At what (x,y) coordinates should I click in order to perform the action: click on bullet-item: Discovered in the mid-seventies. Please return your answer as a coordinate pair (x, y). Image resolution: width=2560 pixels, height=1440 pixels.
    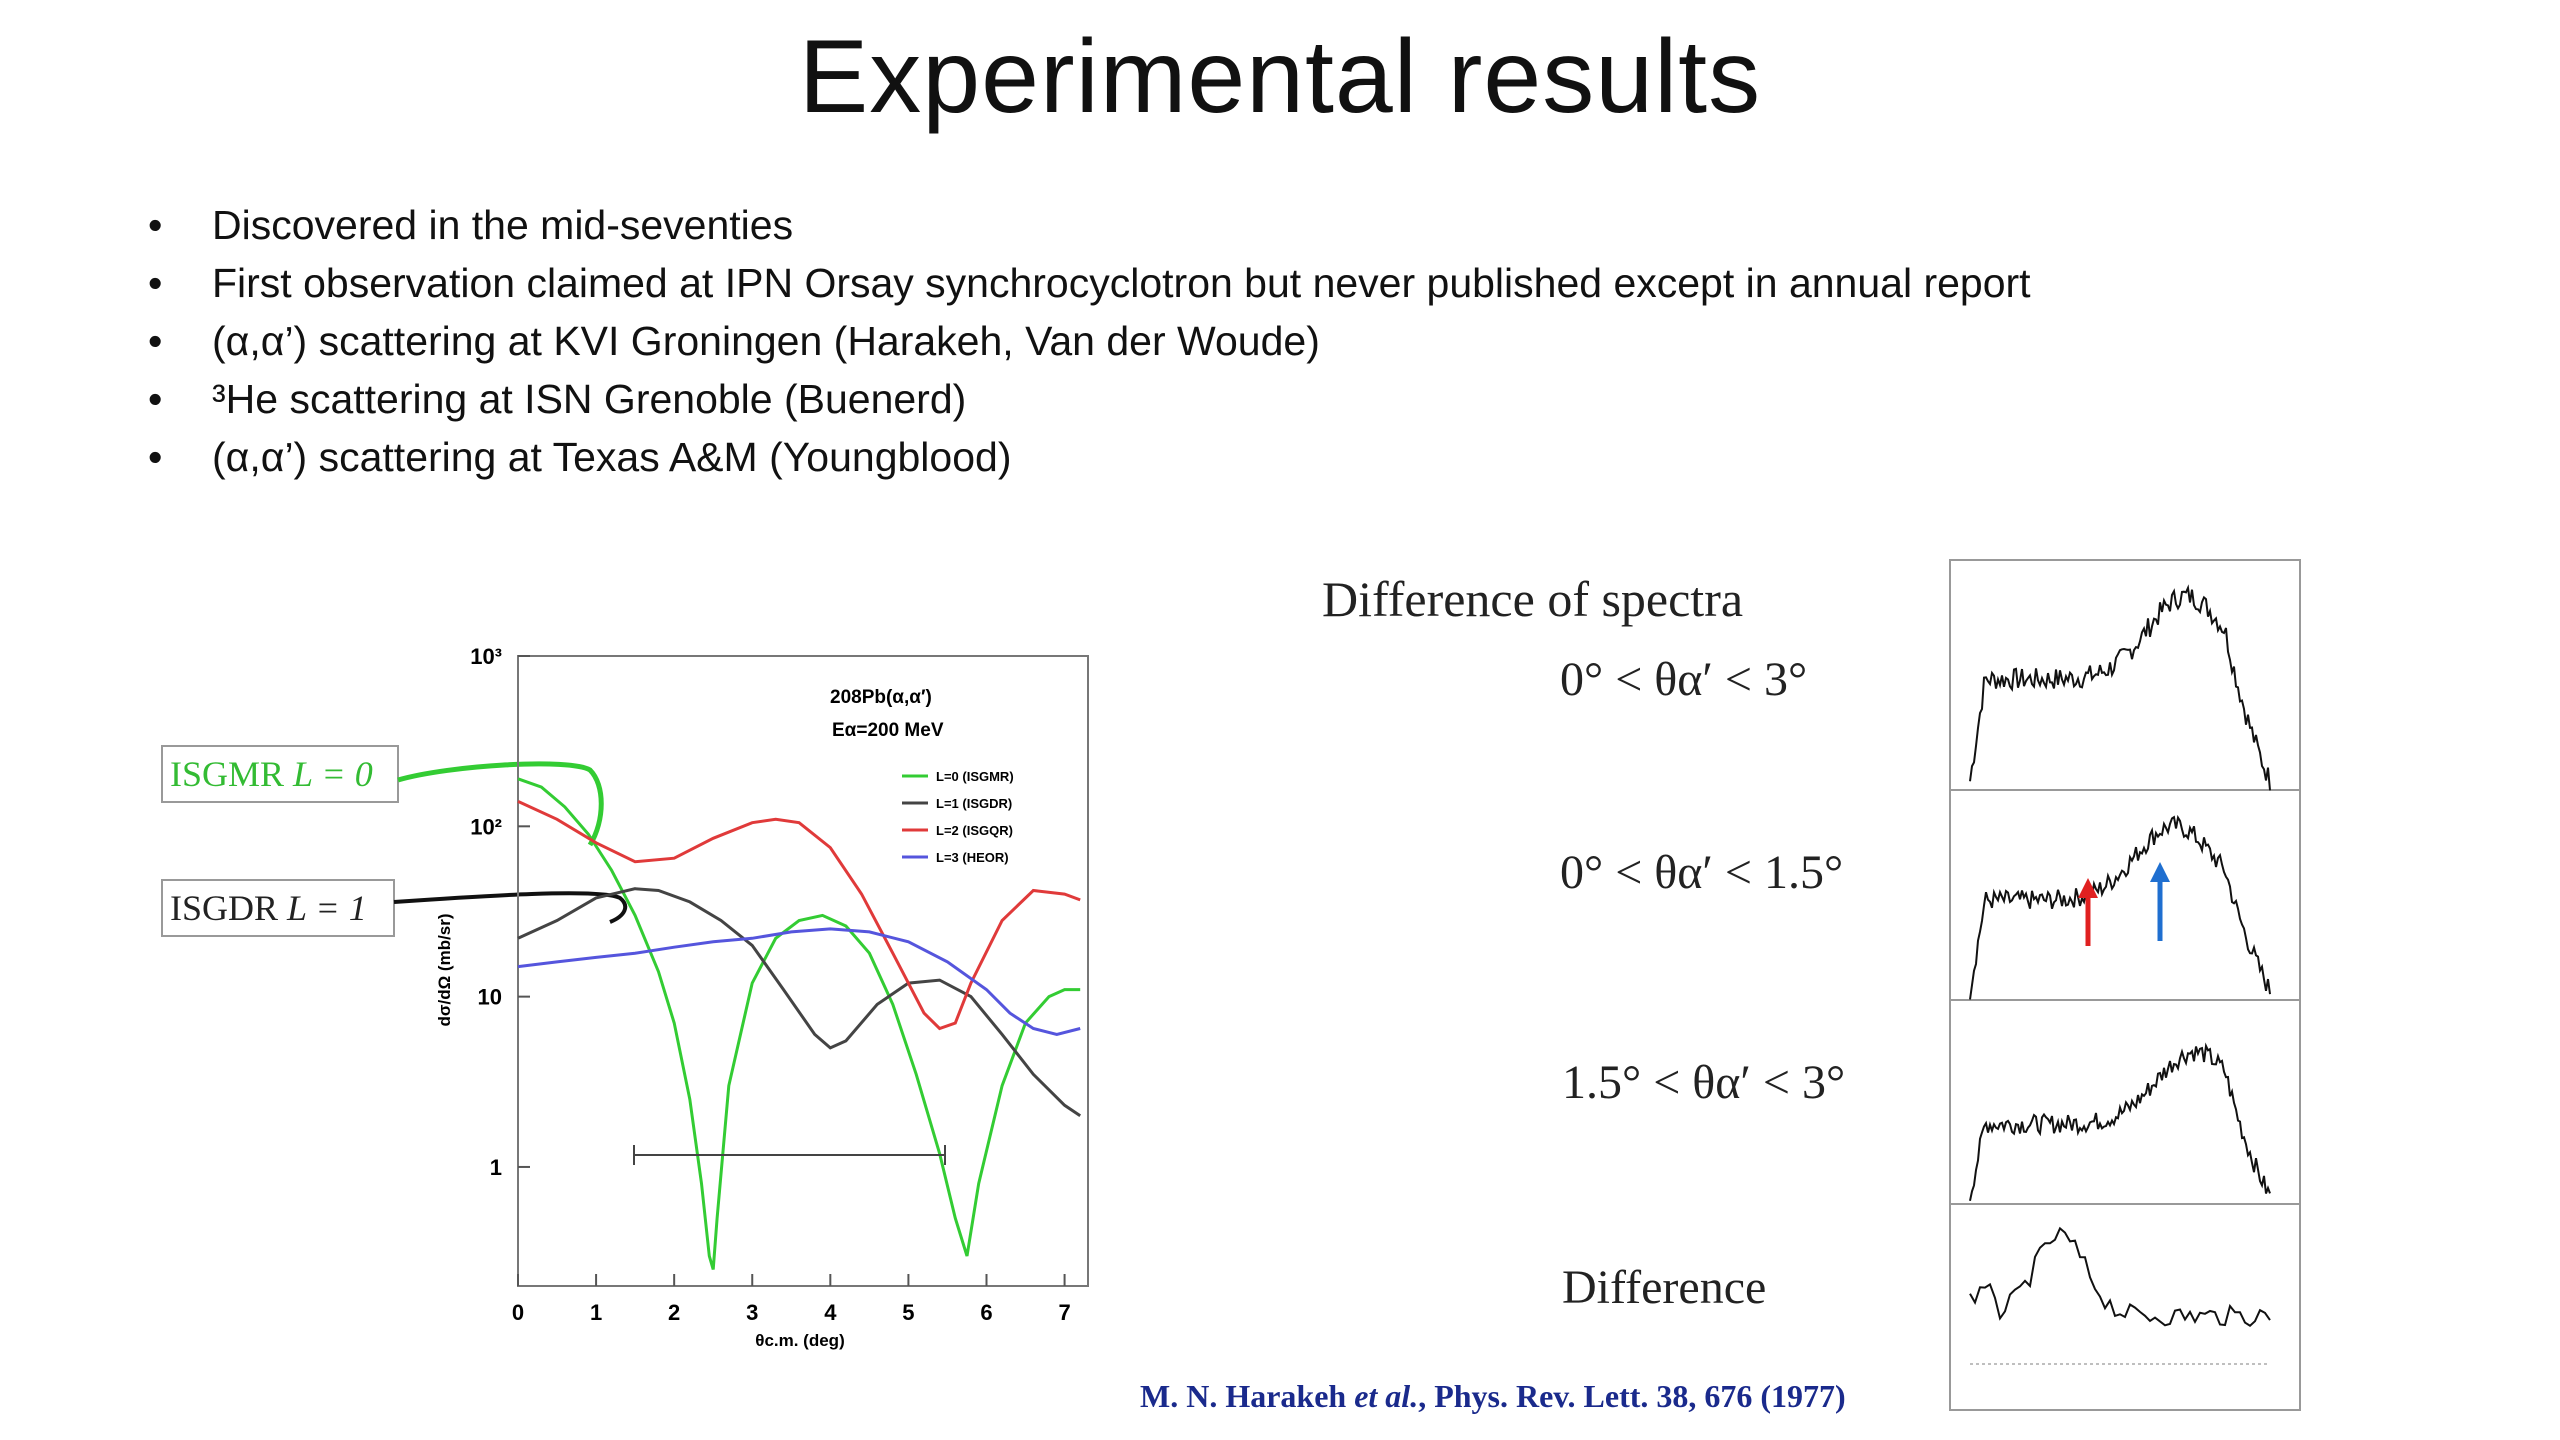
    Looking at the image, I should click on (1298, 225).